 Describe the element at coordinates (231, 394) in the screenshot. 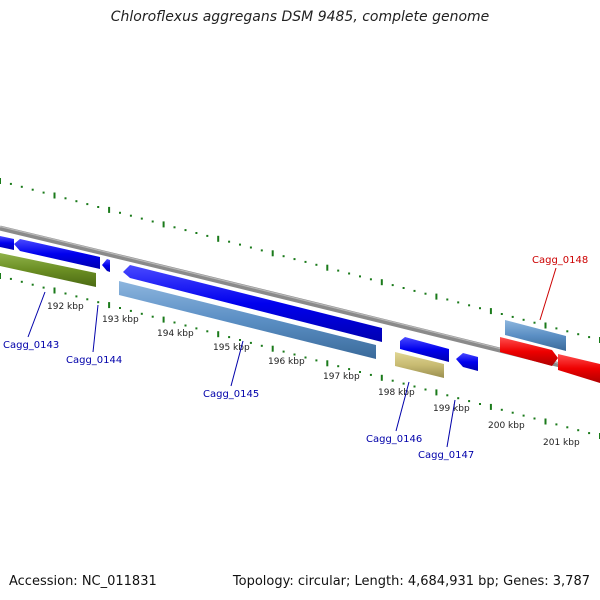

I see `gene-label-cagg-0145: Cagg_0145` at that location.